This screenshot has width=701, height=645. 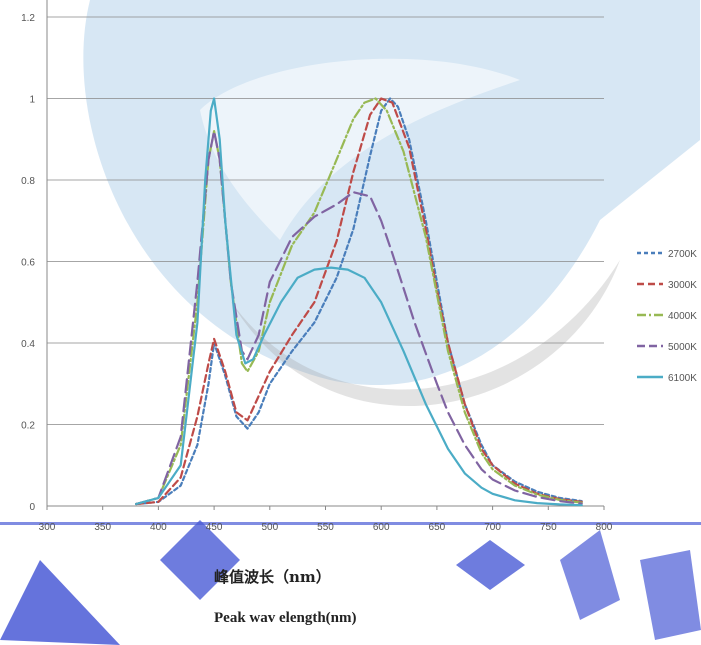 What do you see at coordinates (682, 285) in the screenshot?
I see `legend-label: 3000K` at bounding box center [682, 285].